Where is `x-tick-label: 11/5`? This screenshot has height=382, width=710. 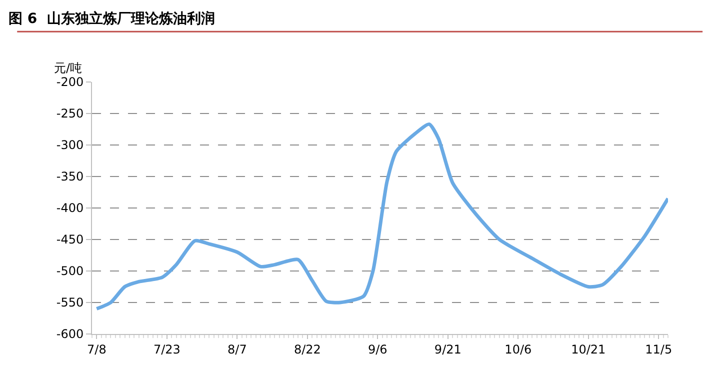
x-tick-label: 11/5 is located at coordinates (658, 349).